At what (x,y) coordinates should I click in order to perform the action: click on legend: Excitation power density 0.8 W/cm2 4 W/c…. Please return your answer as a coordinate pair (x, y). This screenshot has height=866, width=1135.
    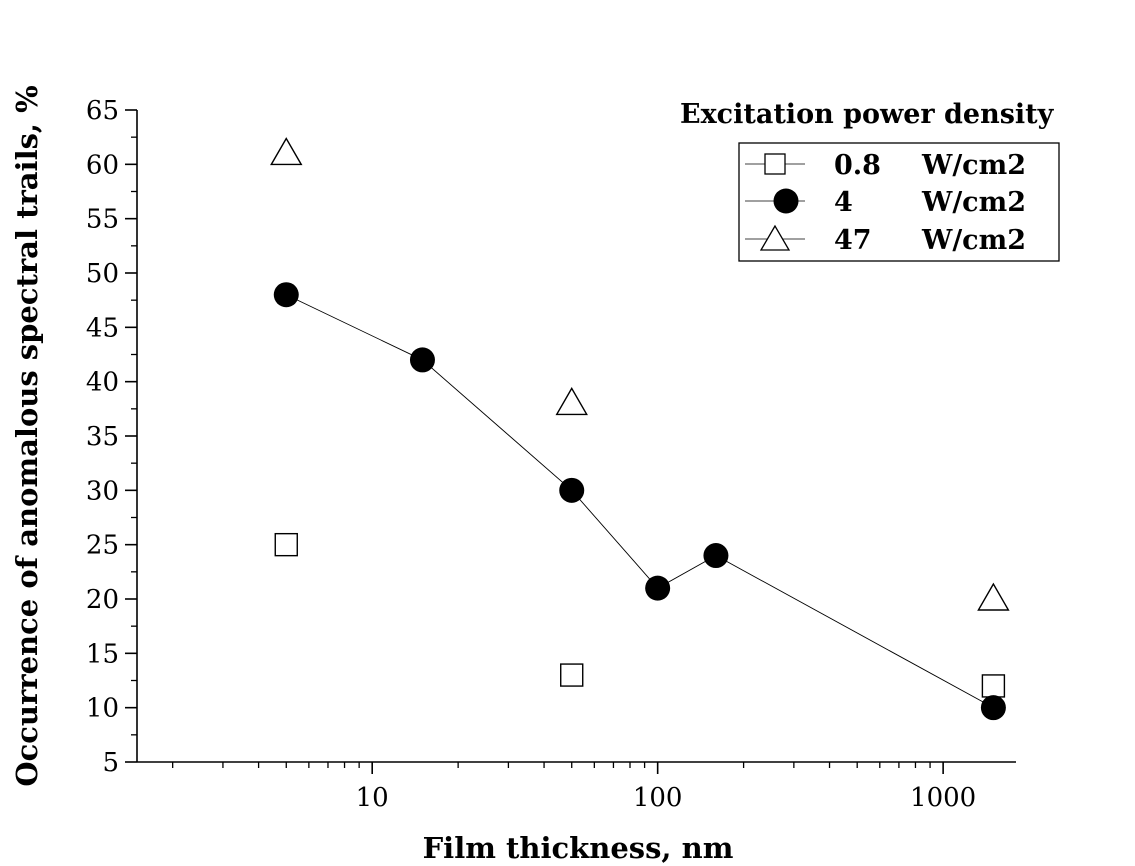
    Looking at the image, I should click on (870, 180).